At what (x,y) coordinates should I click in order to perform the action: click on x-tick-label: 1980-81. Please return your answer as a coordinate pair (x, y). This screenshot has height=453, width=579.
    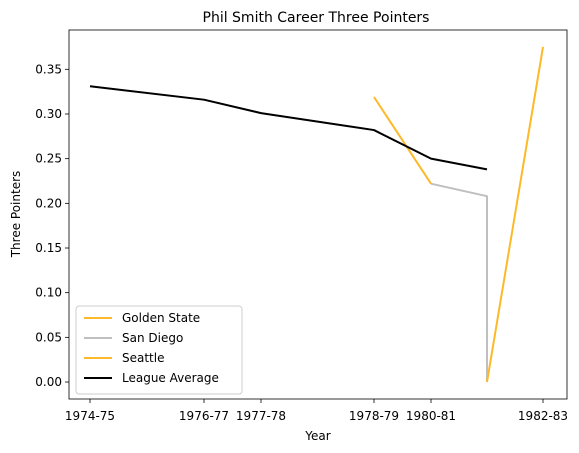
    Looking at the image, I should click on (431, 416).